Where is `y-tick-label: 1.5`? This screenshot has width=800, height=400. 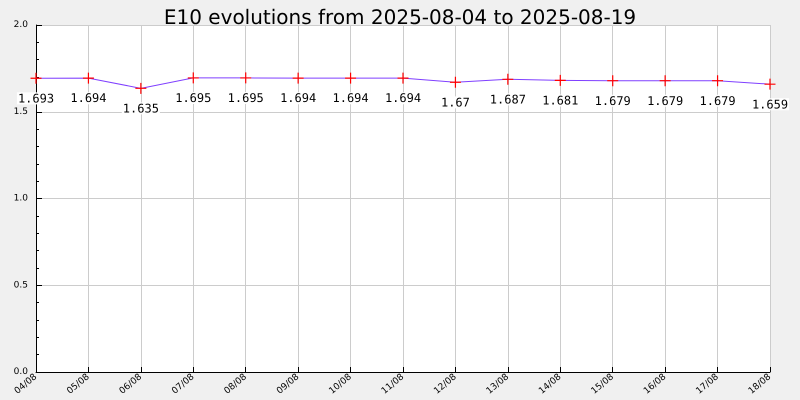 y-tick-label: 1.5 is located at coordinates (21, 111).